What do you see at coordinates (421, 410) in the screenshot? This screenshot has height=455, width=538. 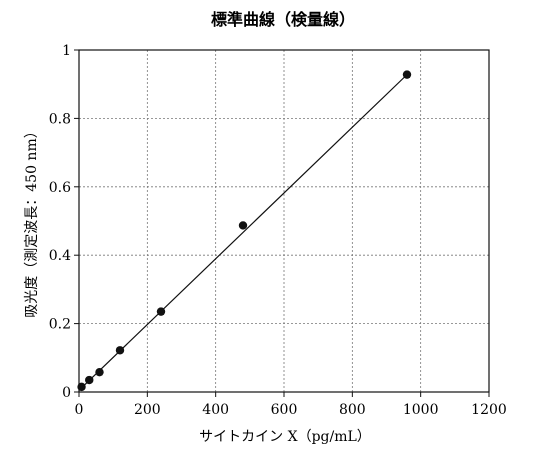 I see `x-tick-label: 1000` at bounding box center [421, 410].